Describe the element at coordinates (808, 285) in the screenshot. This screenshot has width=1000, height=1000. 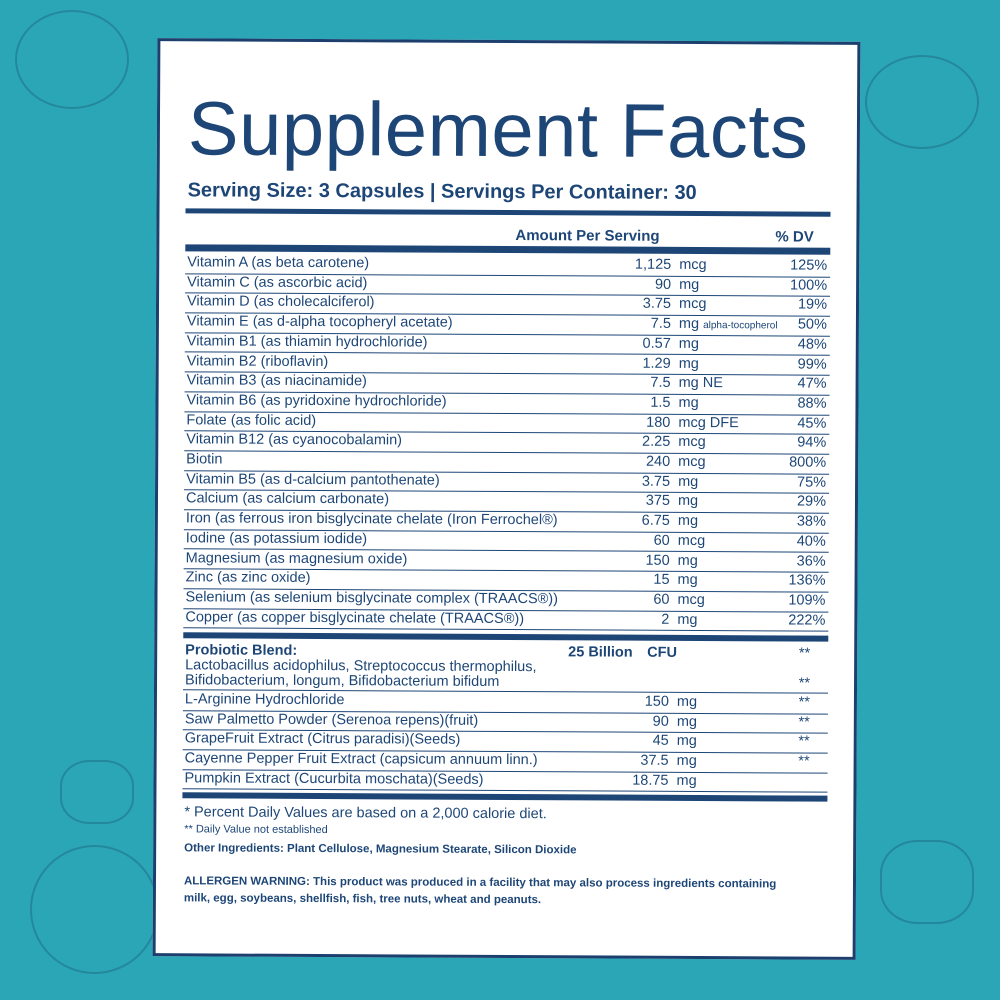
I see `nutrient-dv: 100%` at that location.